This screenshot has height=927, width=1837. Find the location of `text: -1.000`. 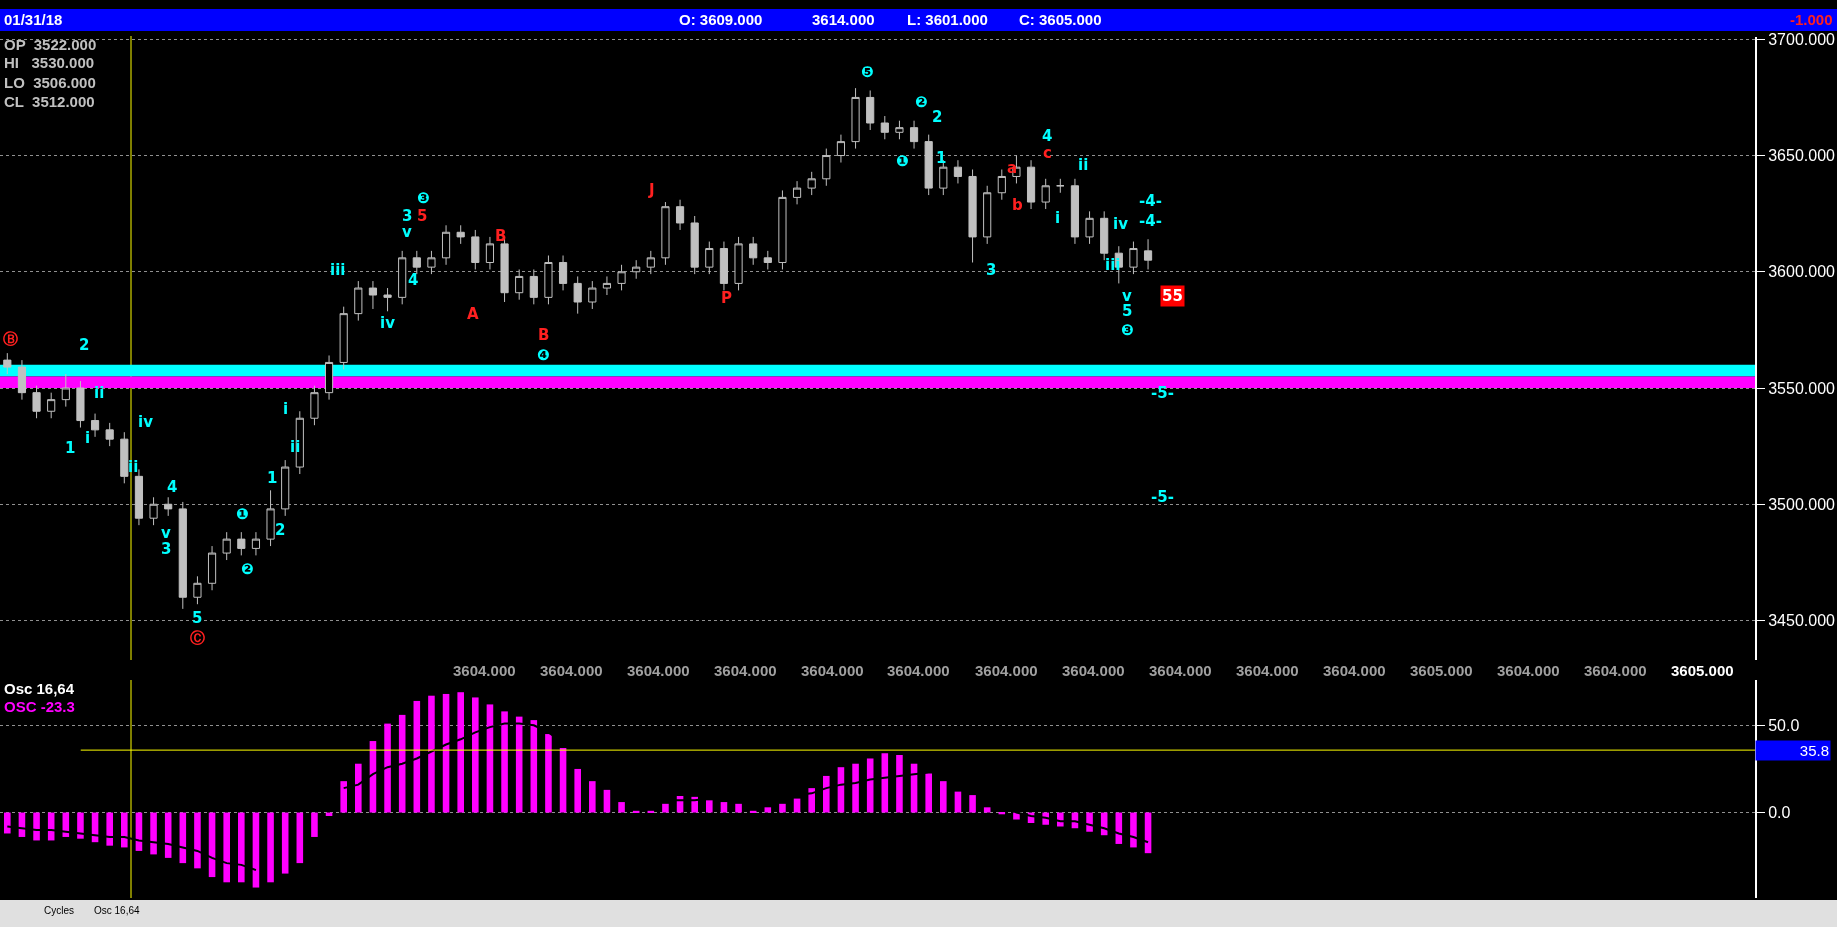

text: -1.000 is located at coordinates (1811, 19).